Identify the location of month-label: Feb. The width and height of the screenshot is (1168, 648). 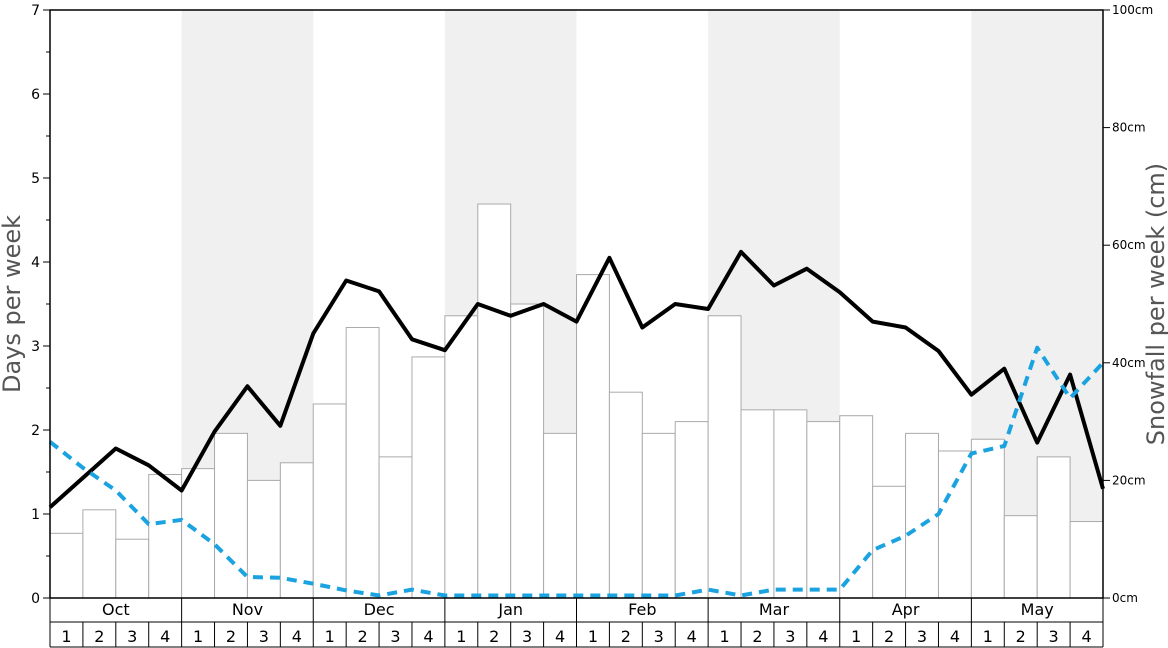
(642, 609).